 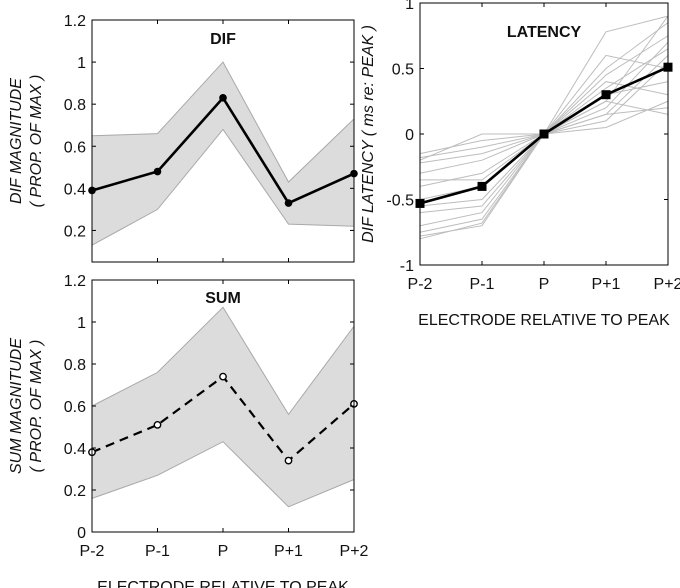 I want to click on latency-ytick-label-2: 0, so click(x=409, y=135).